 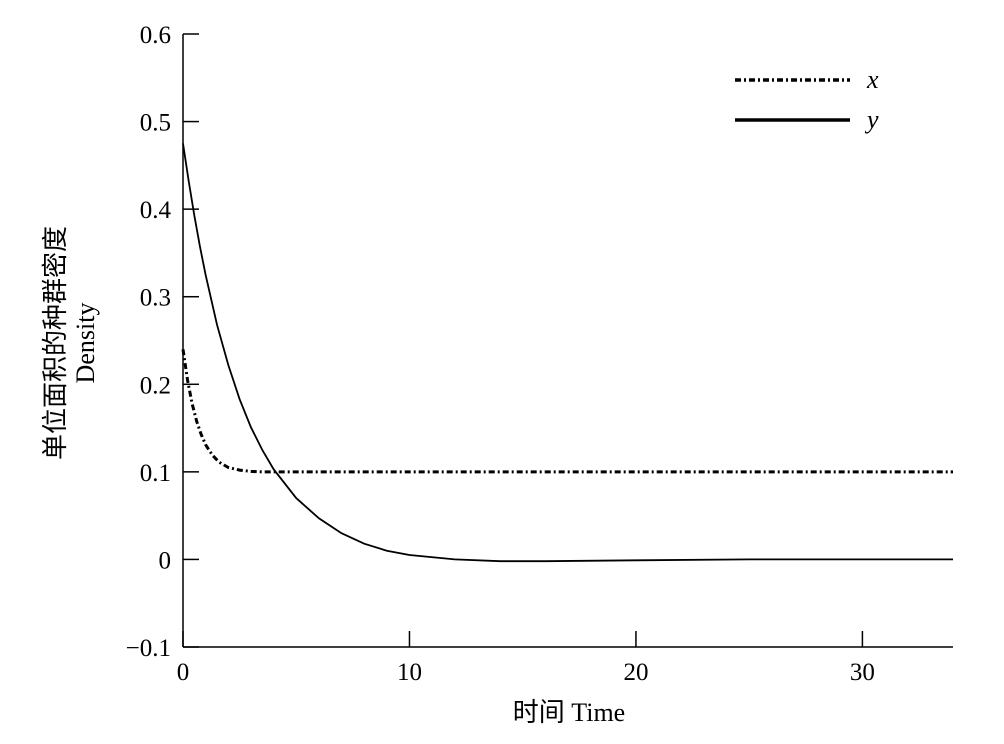 What do you see at coordinates (409, 672) in the screenshot?
I see `x-tick-label: 10` at bounding box center [409, 672].